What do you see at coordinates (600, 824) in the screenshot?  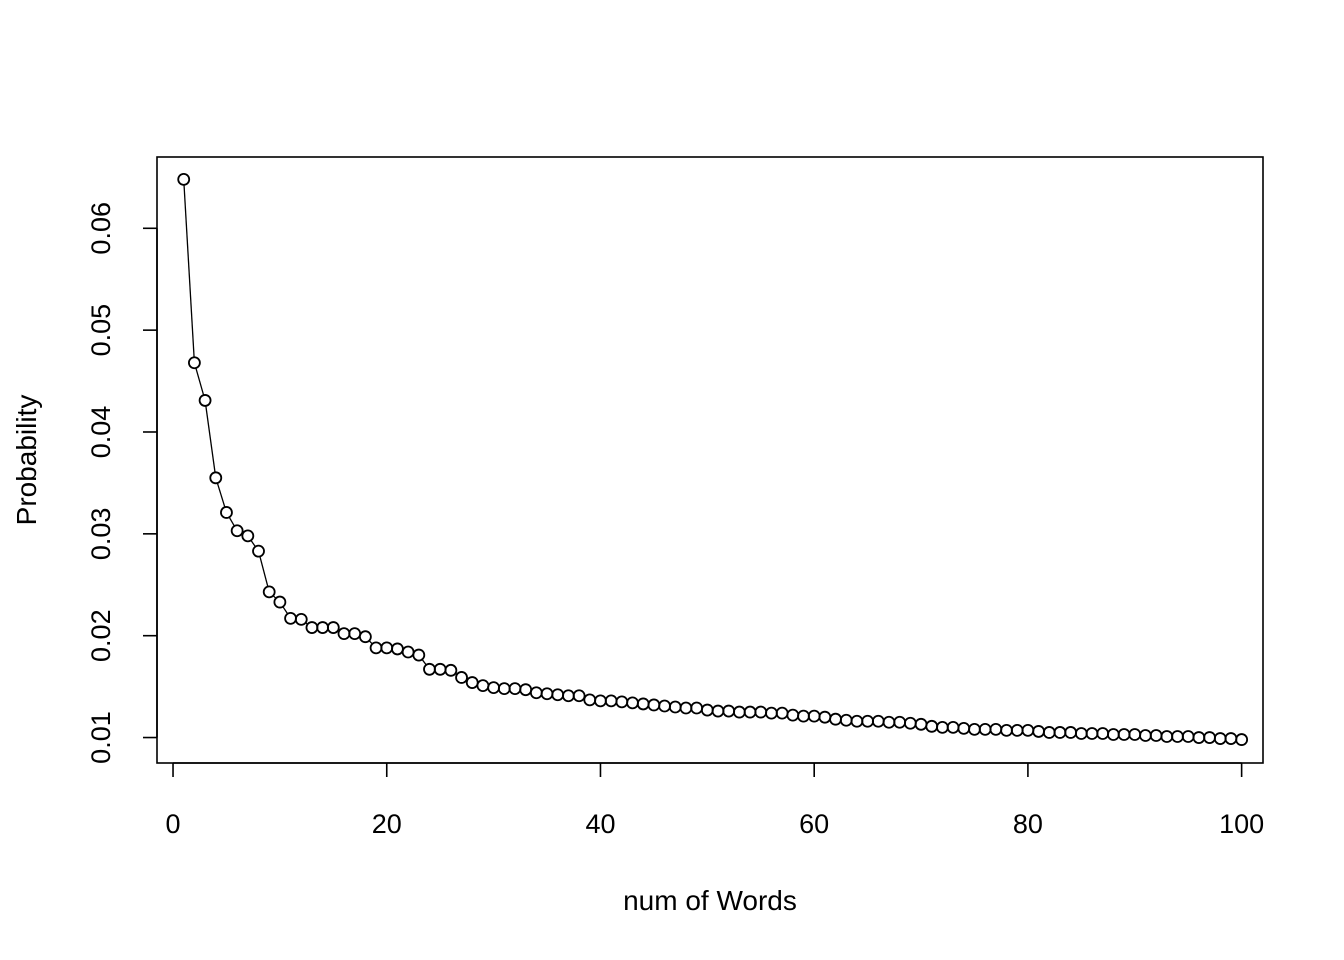 I see `x-tick-label: 40` at bounding box center [600, 824].